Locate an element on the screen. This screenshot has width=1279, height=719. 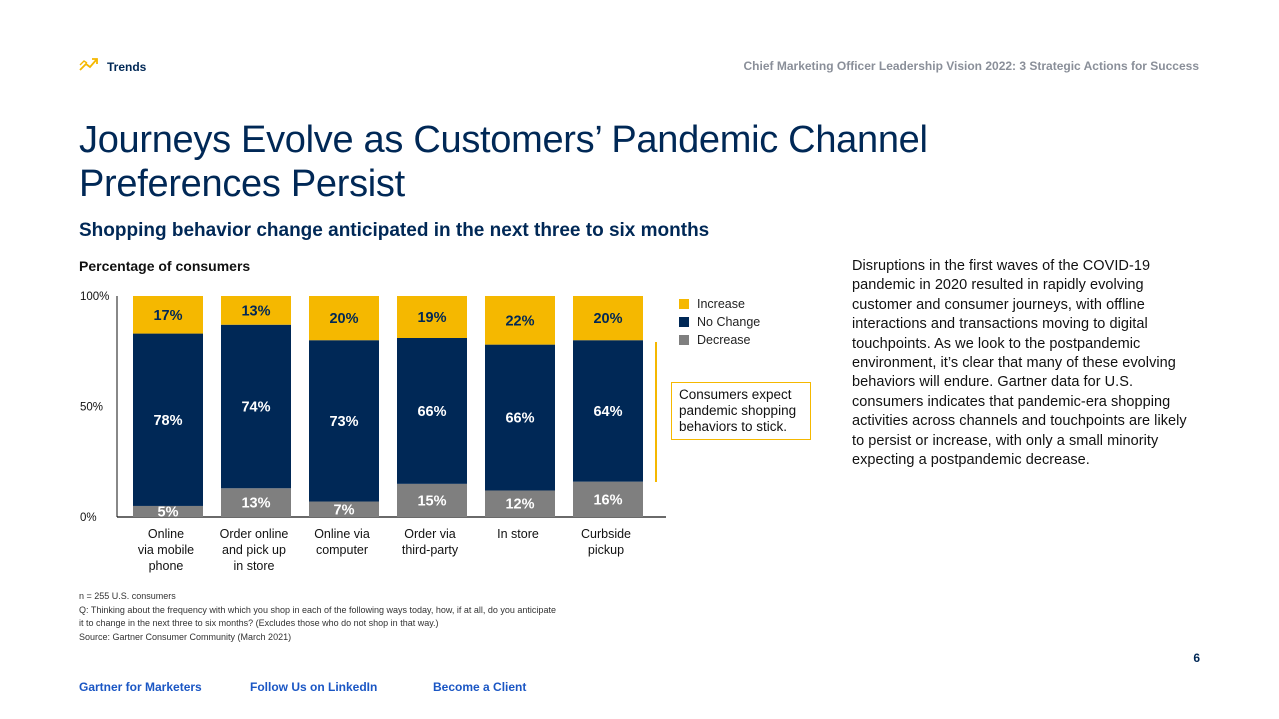
data-label: 22% is located at coordinates (519, 321).